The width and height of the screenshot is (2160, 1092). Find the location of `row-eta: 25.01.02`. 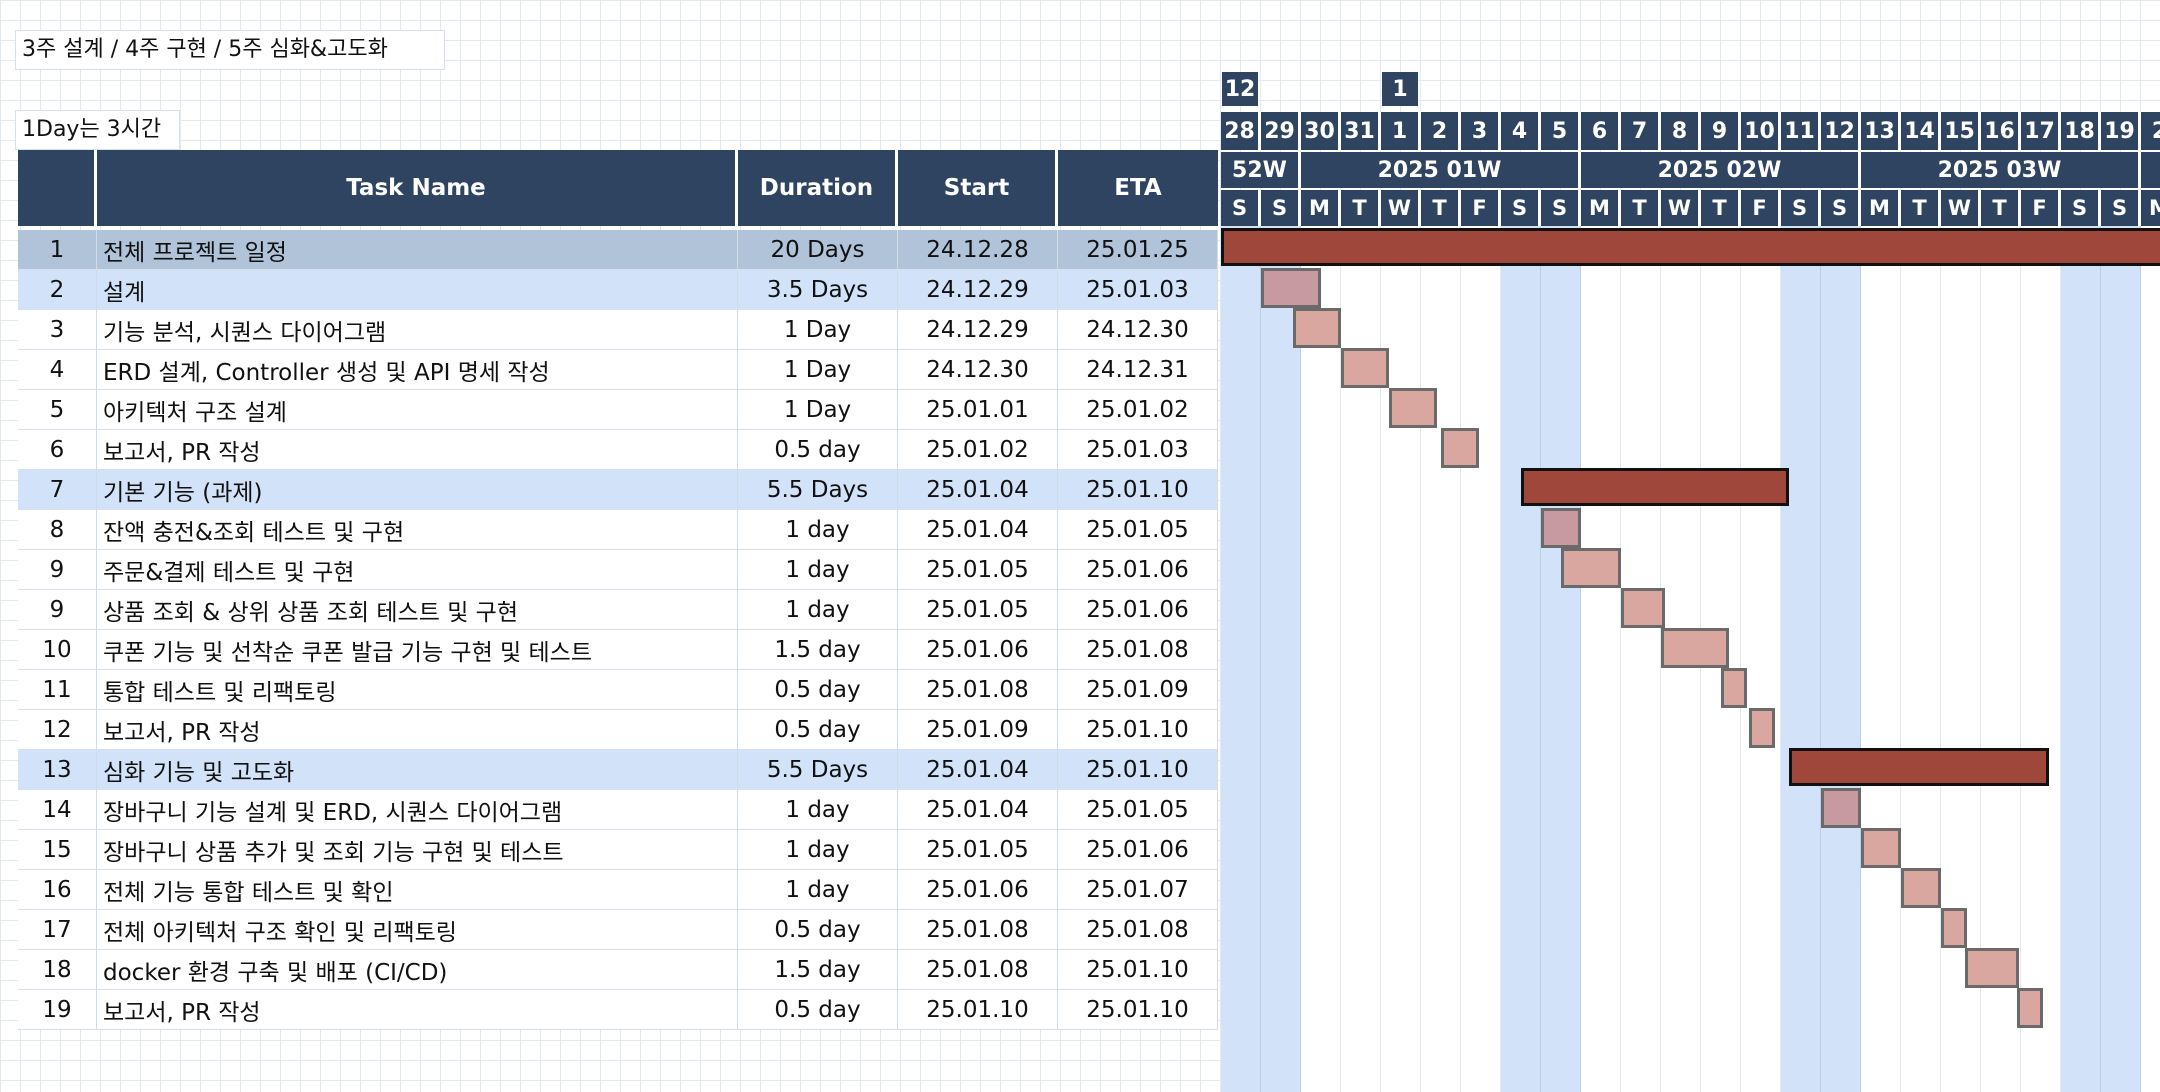

row-eta: 25.01.02 is located at coordinates (1138, 410).